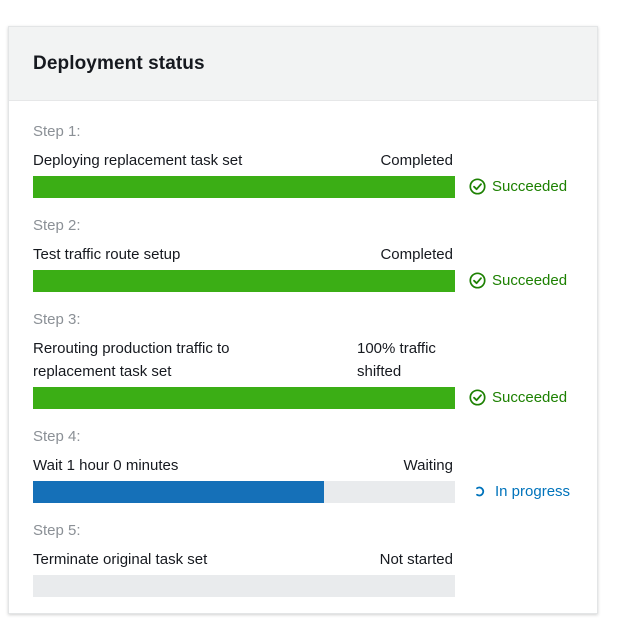 The image size is (620, 626). Describe the element at coordinates (131, 348) in the screenshot. I see `step-name-line-1: Rerouting production traffic to` at that location.